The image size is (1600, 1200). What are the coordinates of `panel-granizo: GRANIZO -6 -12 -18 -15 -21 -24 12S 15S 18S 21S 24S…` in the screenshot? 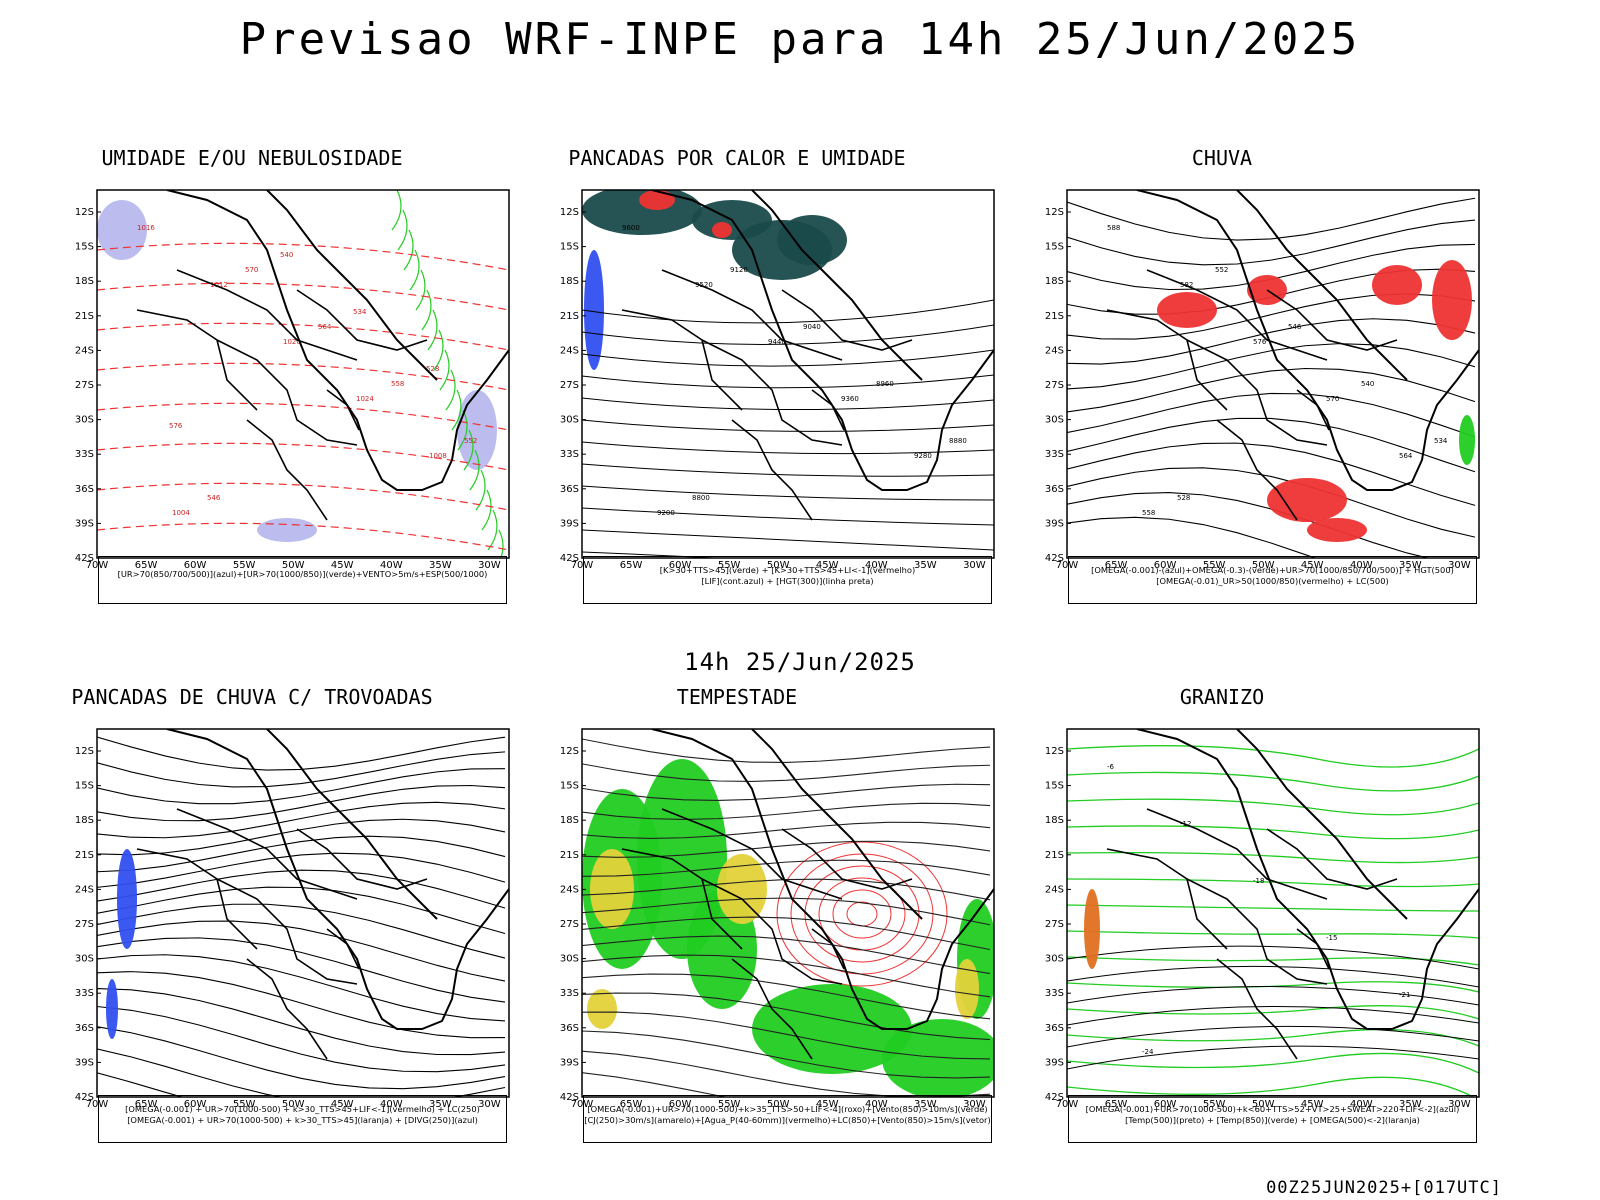 It's located at (1306, 935).